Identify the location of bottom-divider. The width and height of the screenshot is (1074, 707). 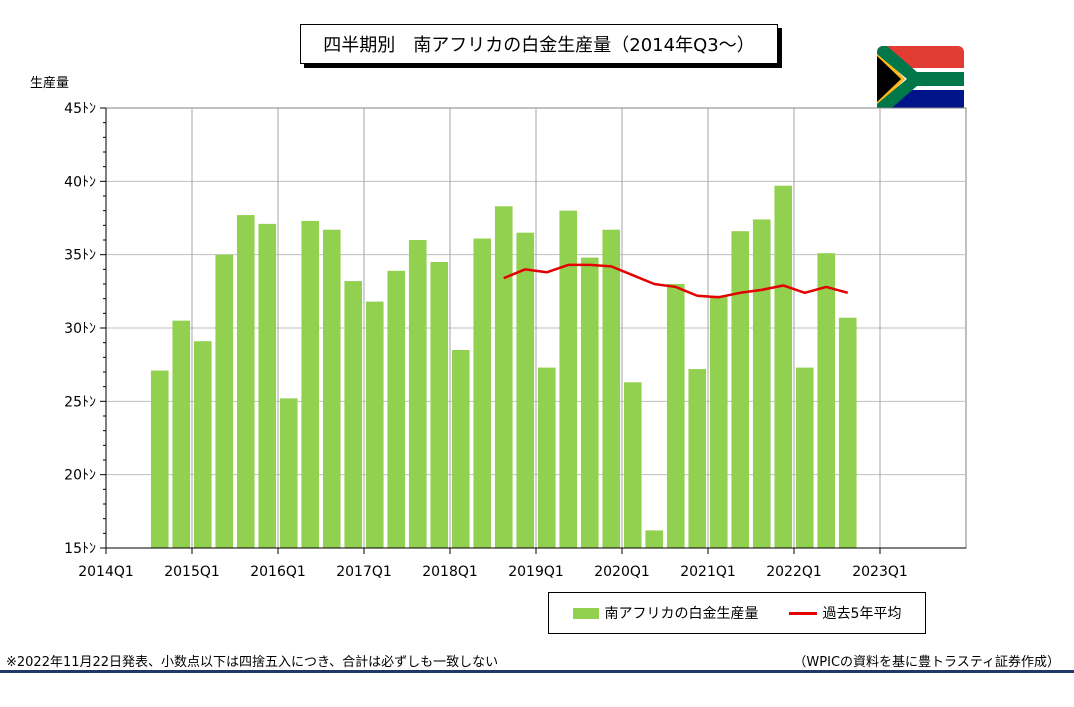
(537, 671).